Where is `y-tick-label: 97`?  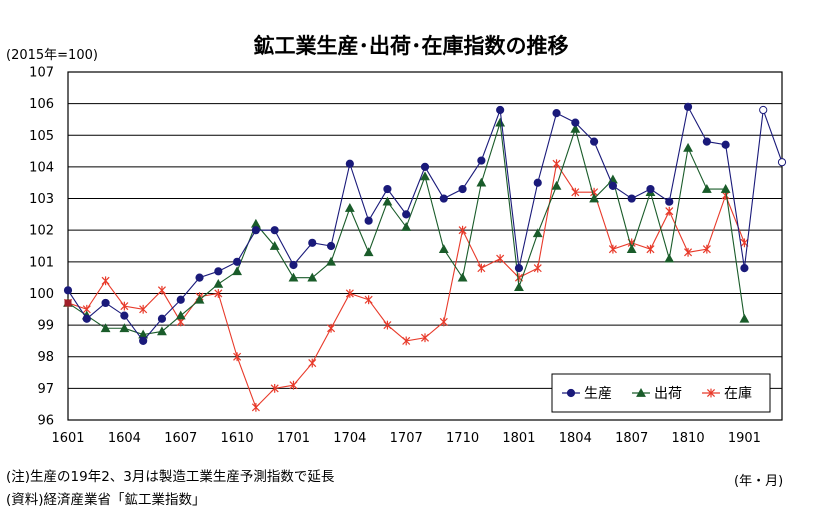
y-tick-label: 97 is located at coordinates (45, 389).